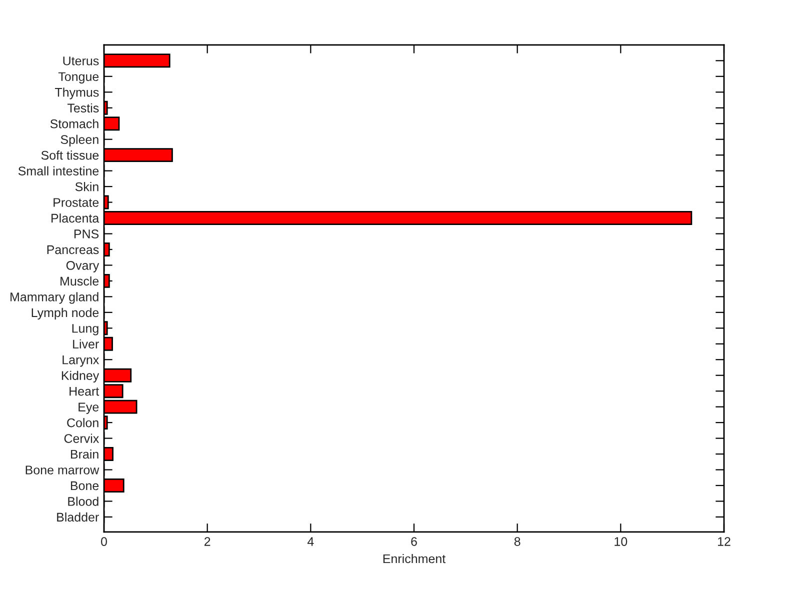 The height and width of the screenshot is (599, 800). What do you see at coordinates (63, 470) in the screenshot?
I see `y-tick-label: Bone marrow` at bounding box center [63, 470].